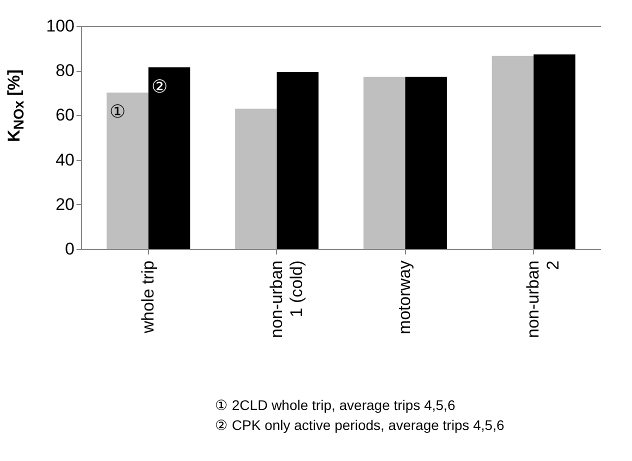  What do you see at coordinates (65, 160) in the screenshot?
I see `y-tick-label: 40` at bounding box center [65, 160].